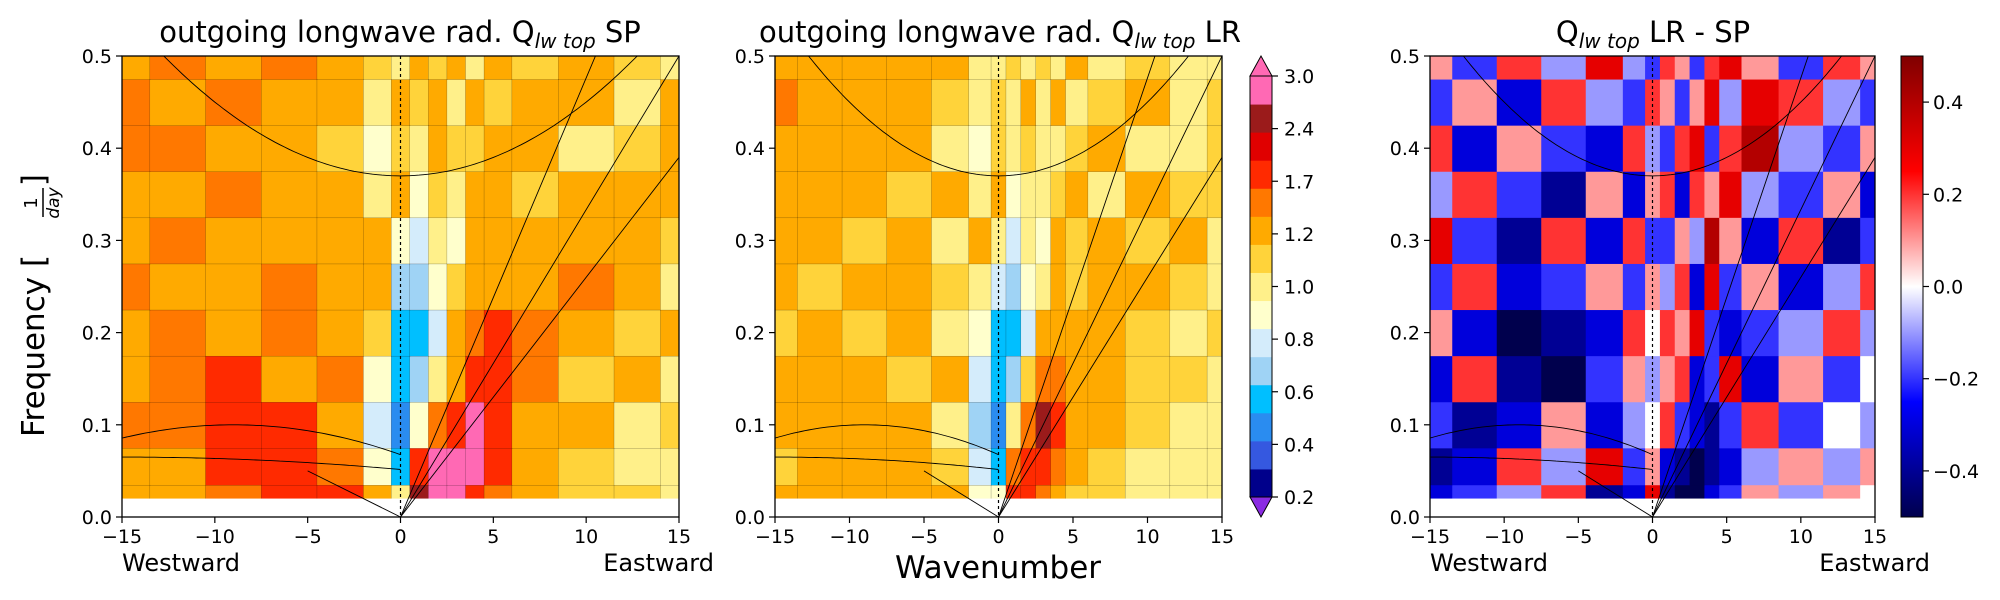 This screenshot has width=2000, height=600. Describe the element at coordinates (97, 334) in the screenshot. I see `y-tick-label: 0.2` at that location.